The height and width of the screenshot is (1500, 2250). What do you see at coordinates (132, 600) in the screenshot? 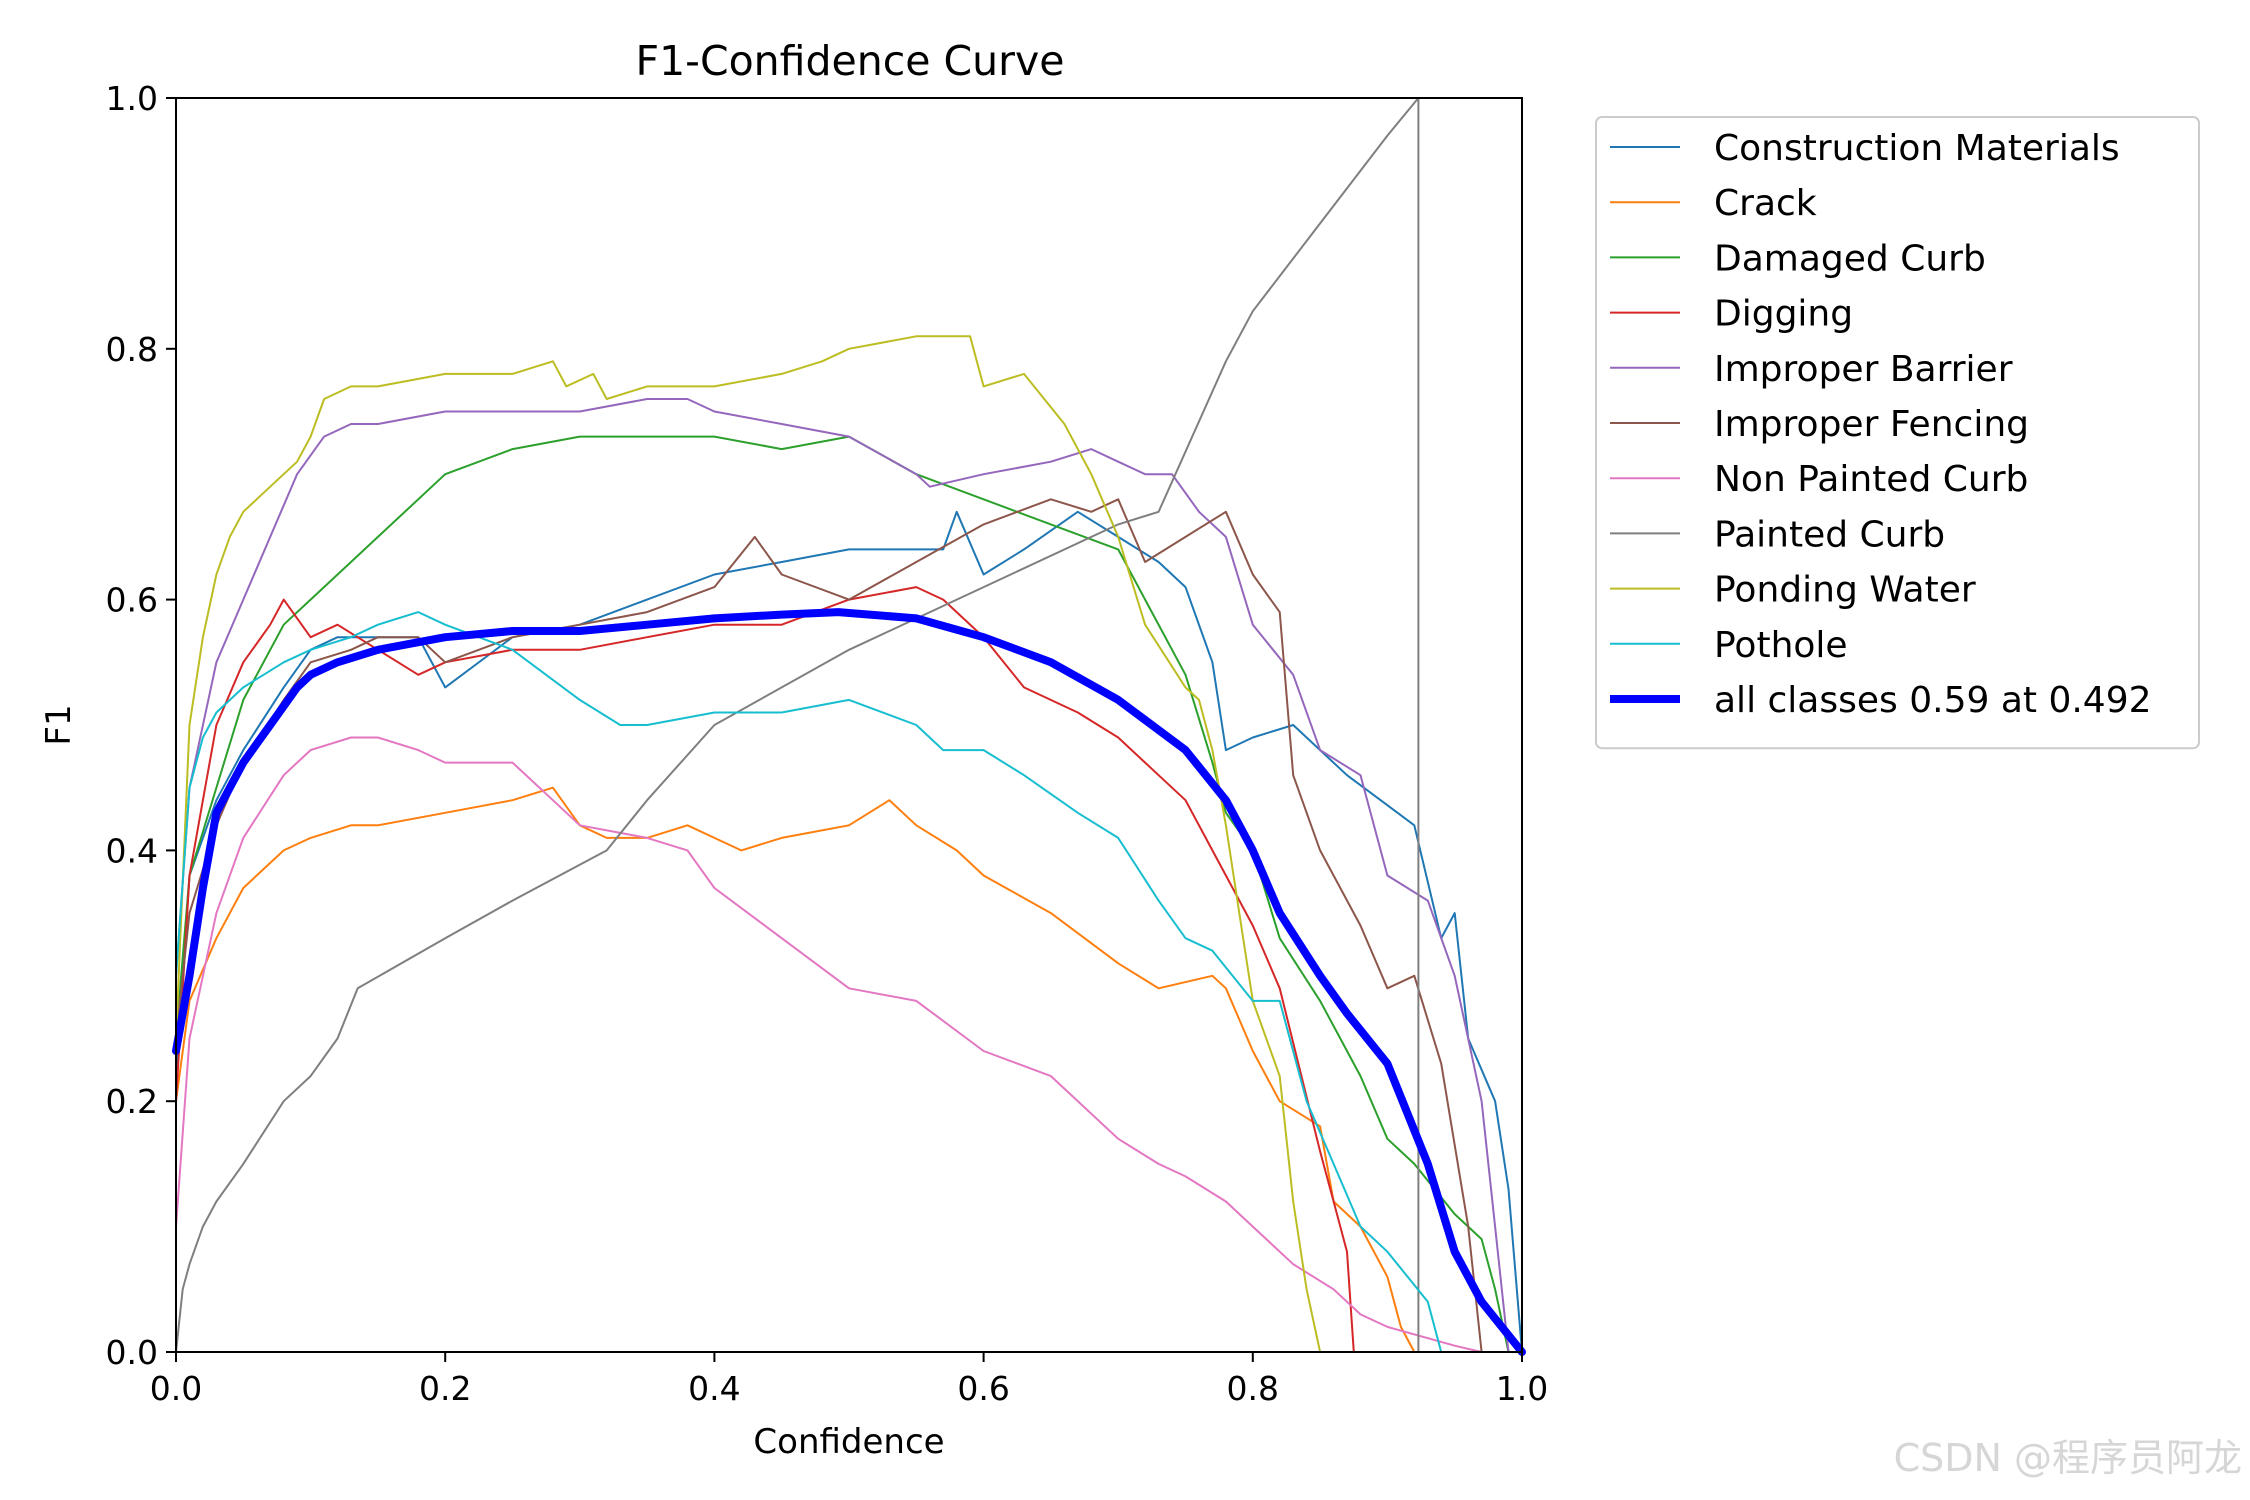
I see `y-tick-label: 0.6` at bounding box center [132, 600].